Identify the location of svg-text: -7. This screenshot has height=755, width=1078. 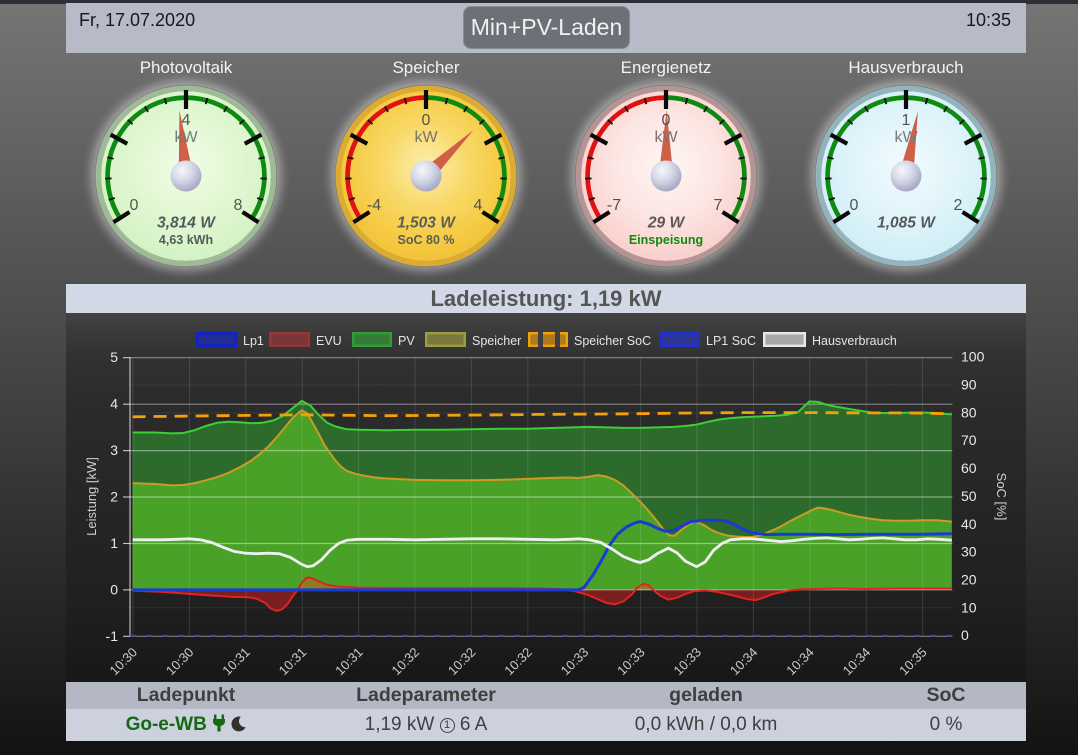
(614, 205).